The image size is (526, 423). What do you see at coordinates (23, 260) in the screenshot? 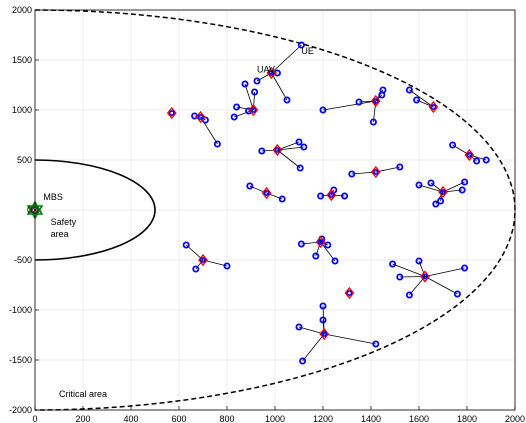
I see `y-tick-label: -500` at bounding box center [23, 260].